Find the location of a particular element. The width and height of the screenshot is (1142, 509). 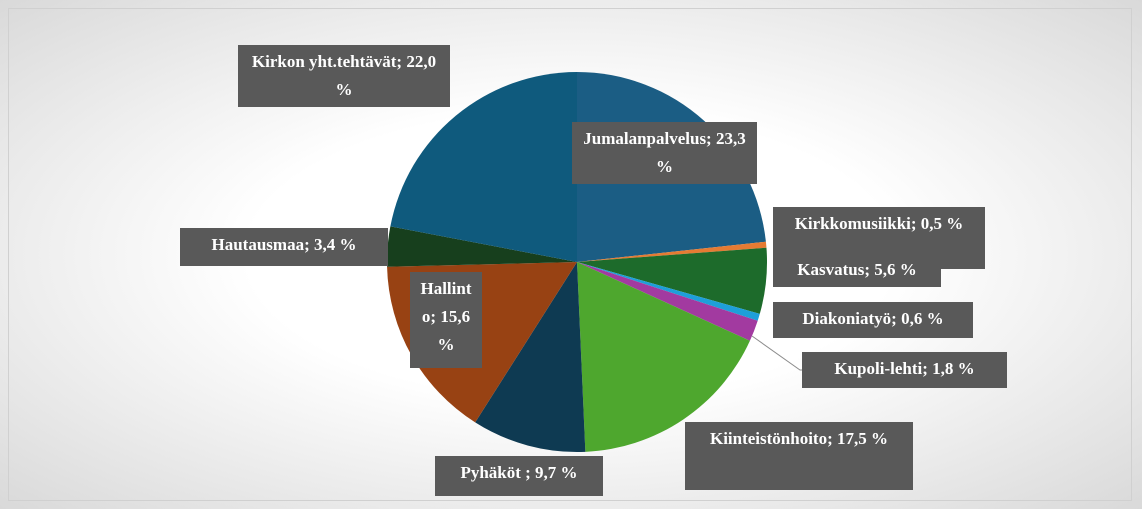

leader-line is located at coordinates (777, 353).